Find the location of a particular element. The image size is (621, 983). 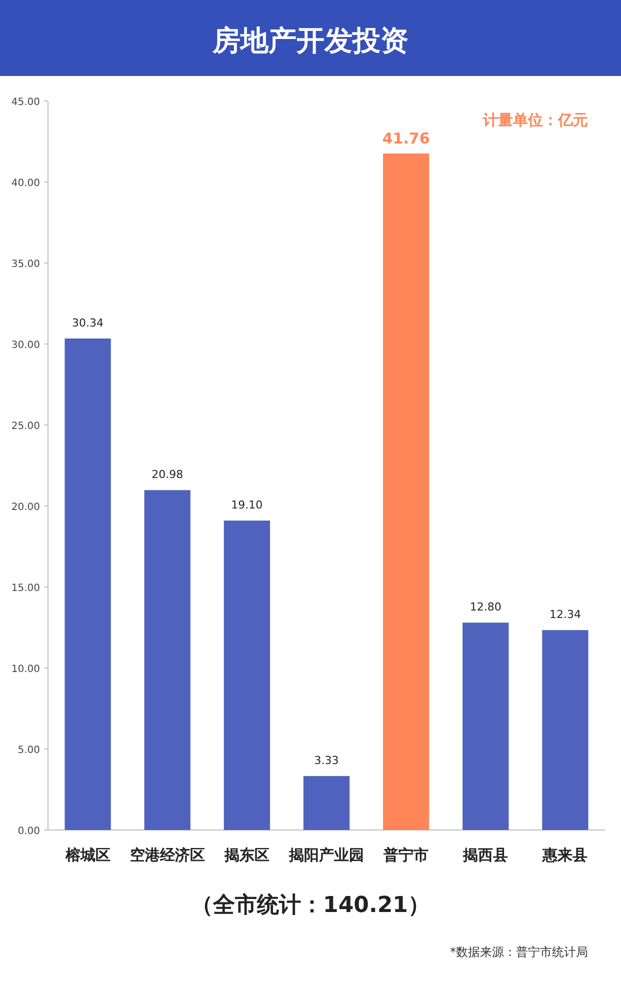

x-tick-label: 空港经济区 is located at coordinates (167, 855).